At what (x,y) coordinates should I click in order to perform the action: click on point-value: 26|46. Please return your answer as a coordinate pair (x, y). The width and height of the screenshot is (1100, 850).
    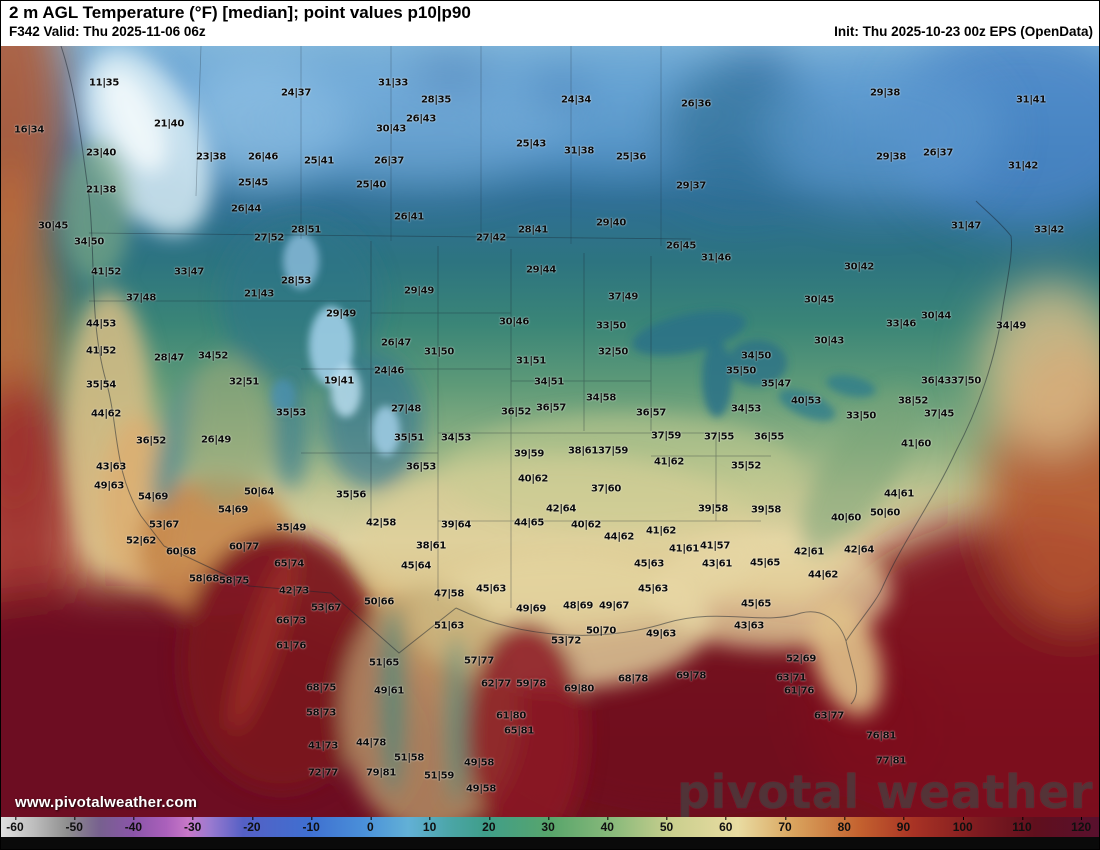
    Looking at the image, I should click on (263, 157).